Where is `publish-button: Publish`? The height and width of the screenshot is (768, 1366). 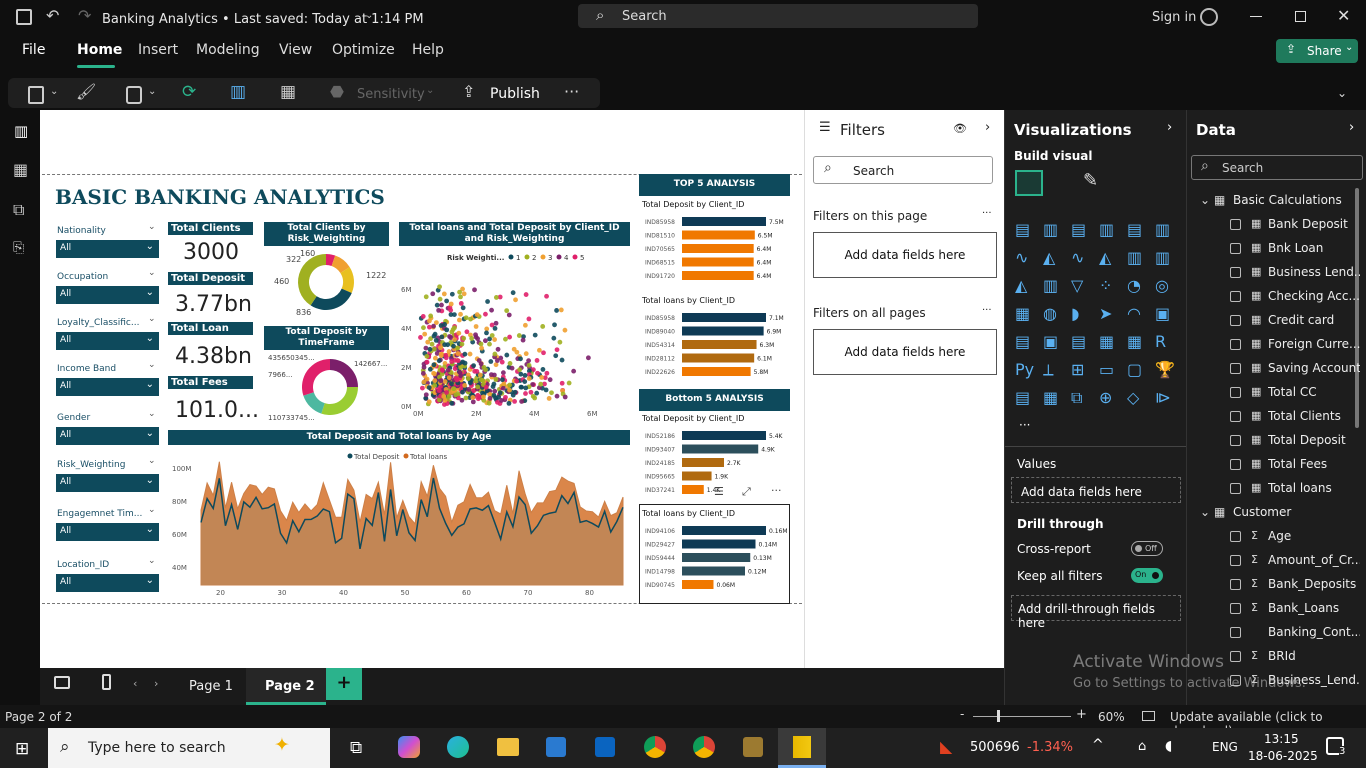
publish-button: Publish is located at coordinates (515, 94).